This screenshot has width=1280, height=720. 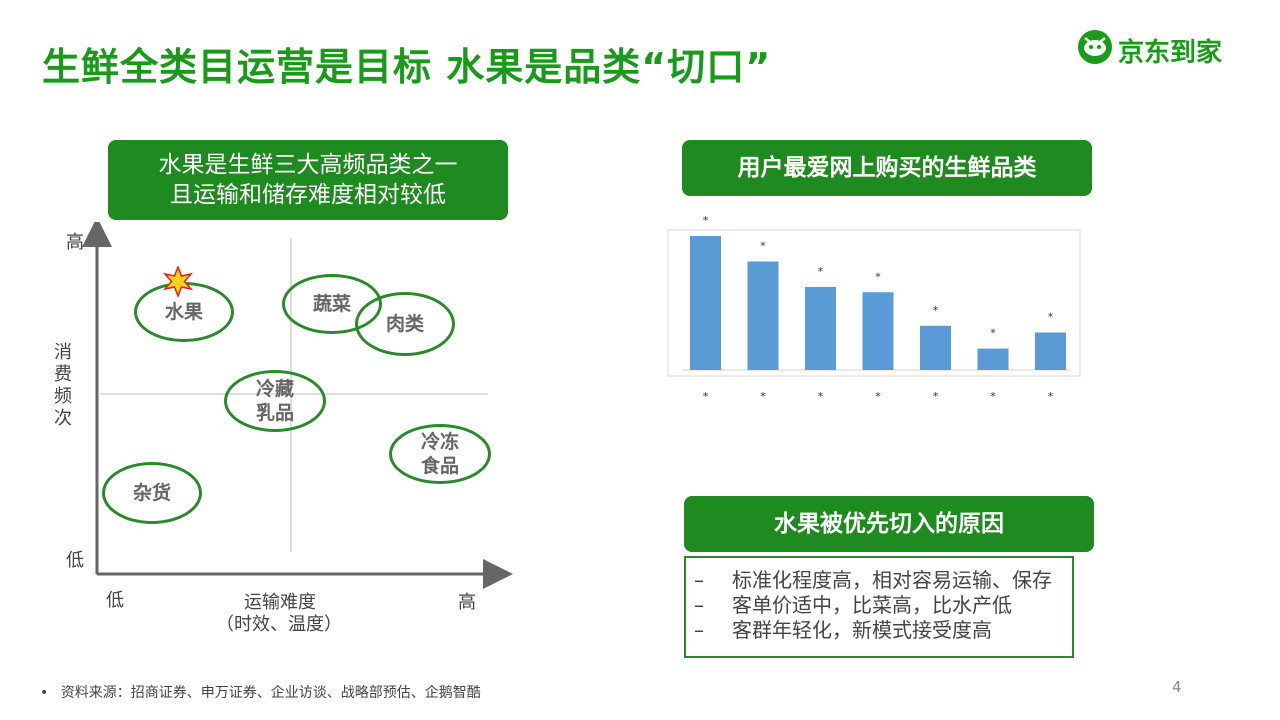 I want to click on matrix-header-line2: 且运输和储存难度相对较低, so click(x=308, y=195).